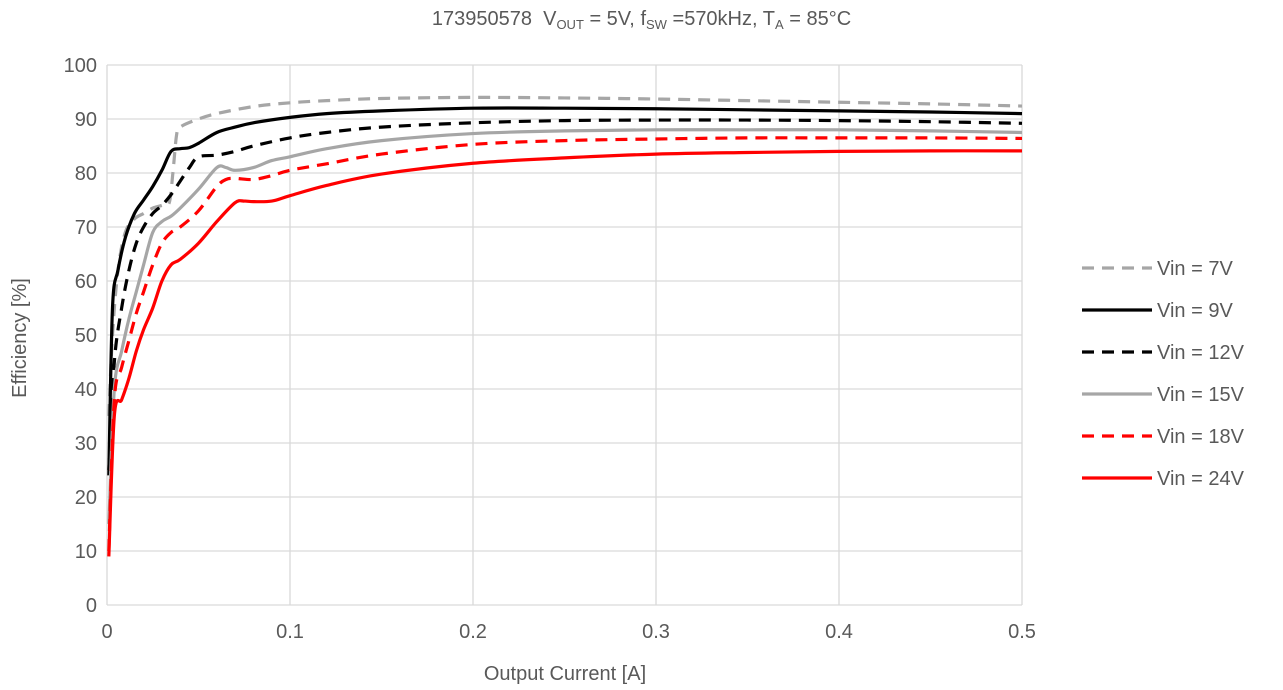 The height and width of the screenshot is (690, 1283). What do you see at coordinates (656, 632) in the screenshot?
I see `x-tick-label: 0.3` at bounding box center [656, 632].